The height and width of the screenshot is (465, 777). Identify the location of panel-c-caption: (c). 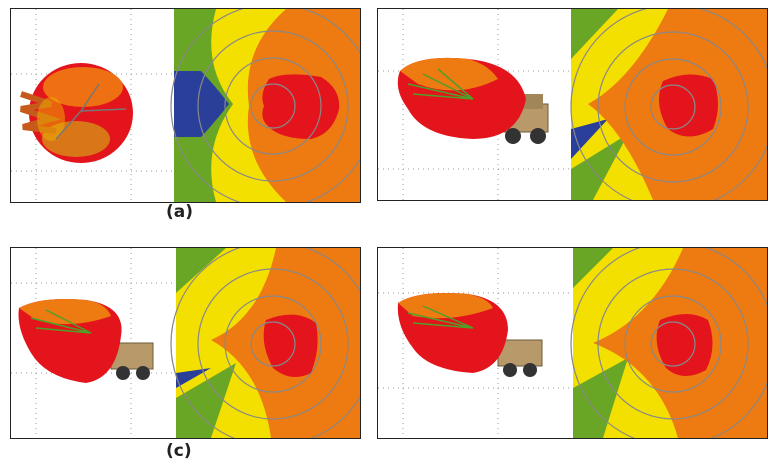
(179, 451).